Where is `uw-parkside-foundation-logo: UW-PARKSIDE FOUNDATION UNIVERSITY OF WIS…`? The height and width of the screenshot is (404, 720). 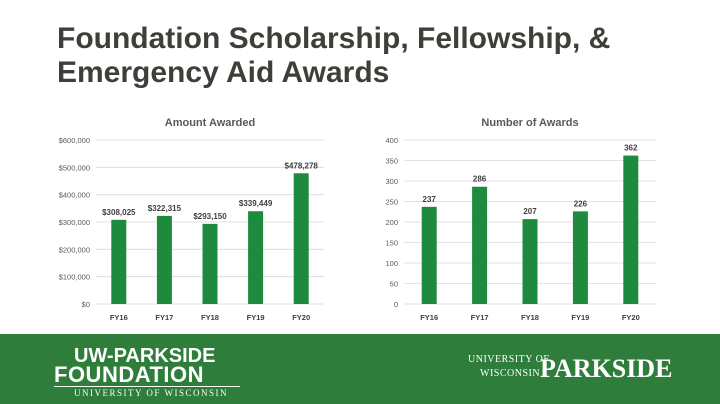
uw-parkside-foundation-logo: UW-PARKSIDE FOUNDATION UNIVERSITY OF WIS… is located at coordinates (152, 370).